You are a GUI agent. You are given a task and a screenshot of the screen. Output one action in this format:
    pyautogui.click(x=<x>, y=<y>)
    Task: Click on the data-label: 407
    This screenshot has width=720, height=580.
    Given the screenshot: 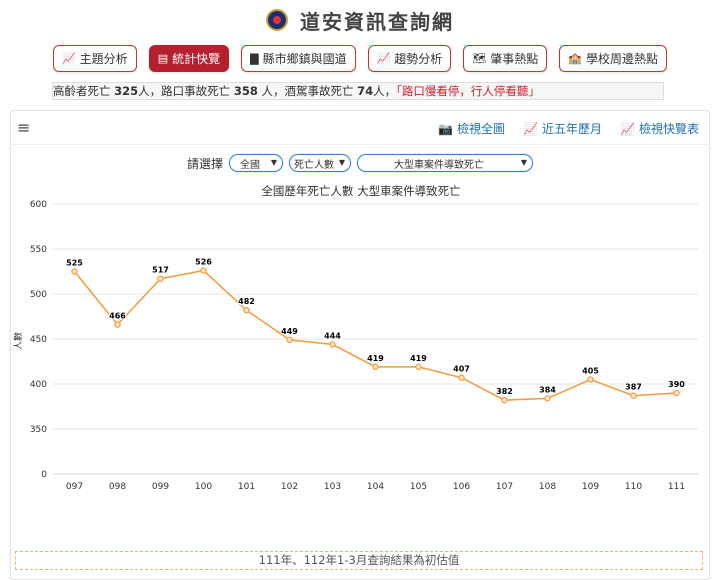 What is the action you would take?
    pyautogui.click(x=461, y=369)
    